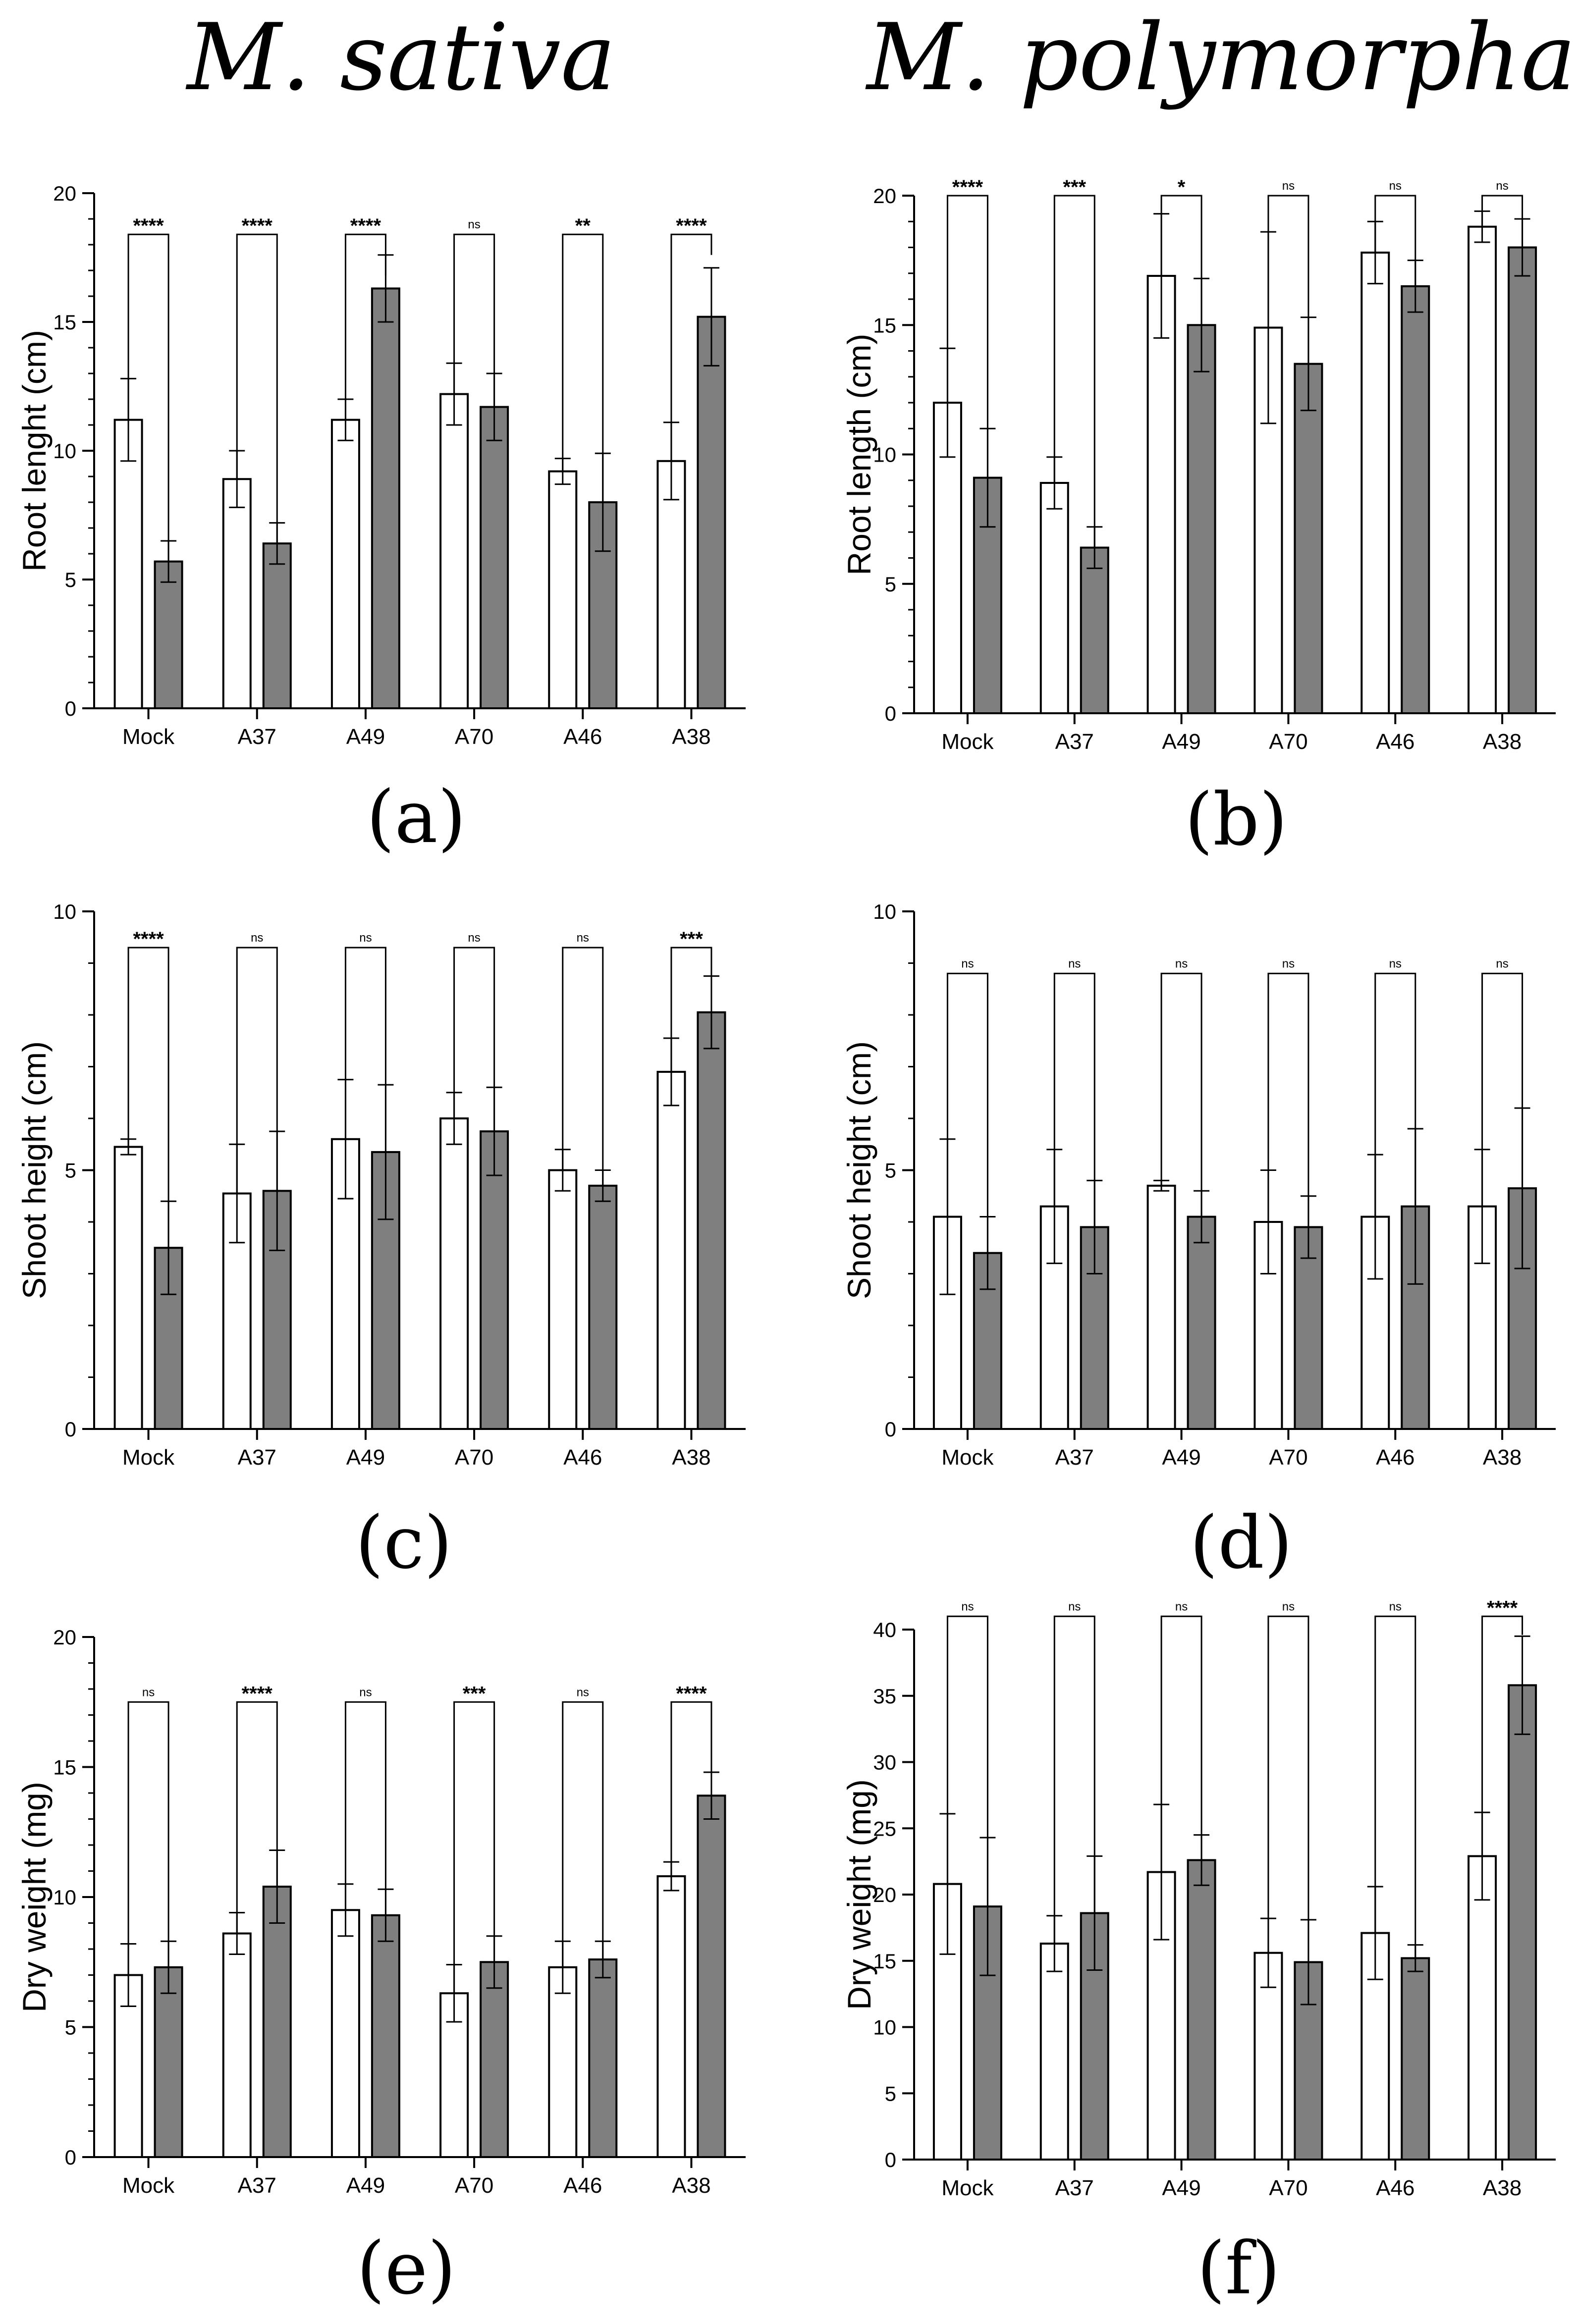 This screenshot has width=1578, height=2324. Describe the element at coordinates (416, 817) in the screenshot. I see `panel-label: (a)` at that location.